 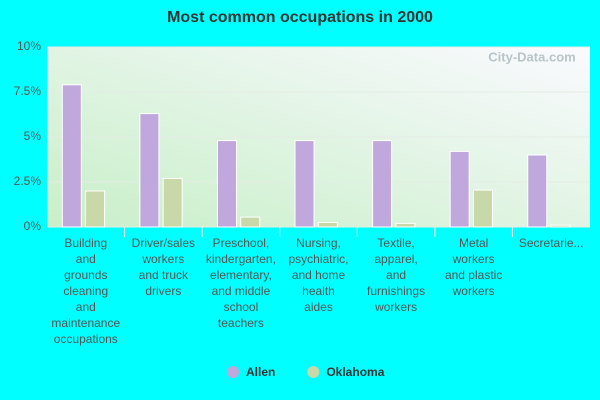 I want to click on legend-label: Allen, so click(x=260, y=372).